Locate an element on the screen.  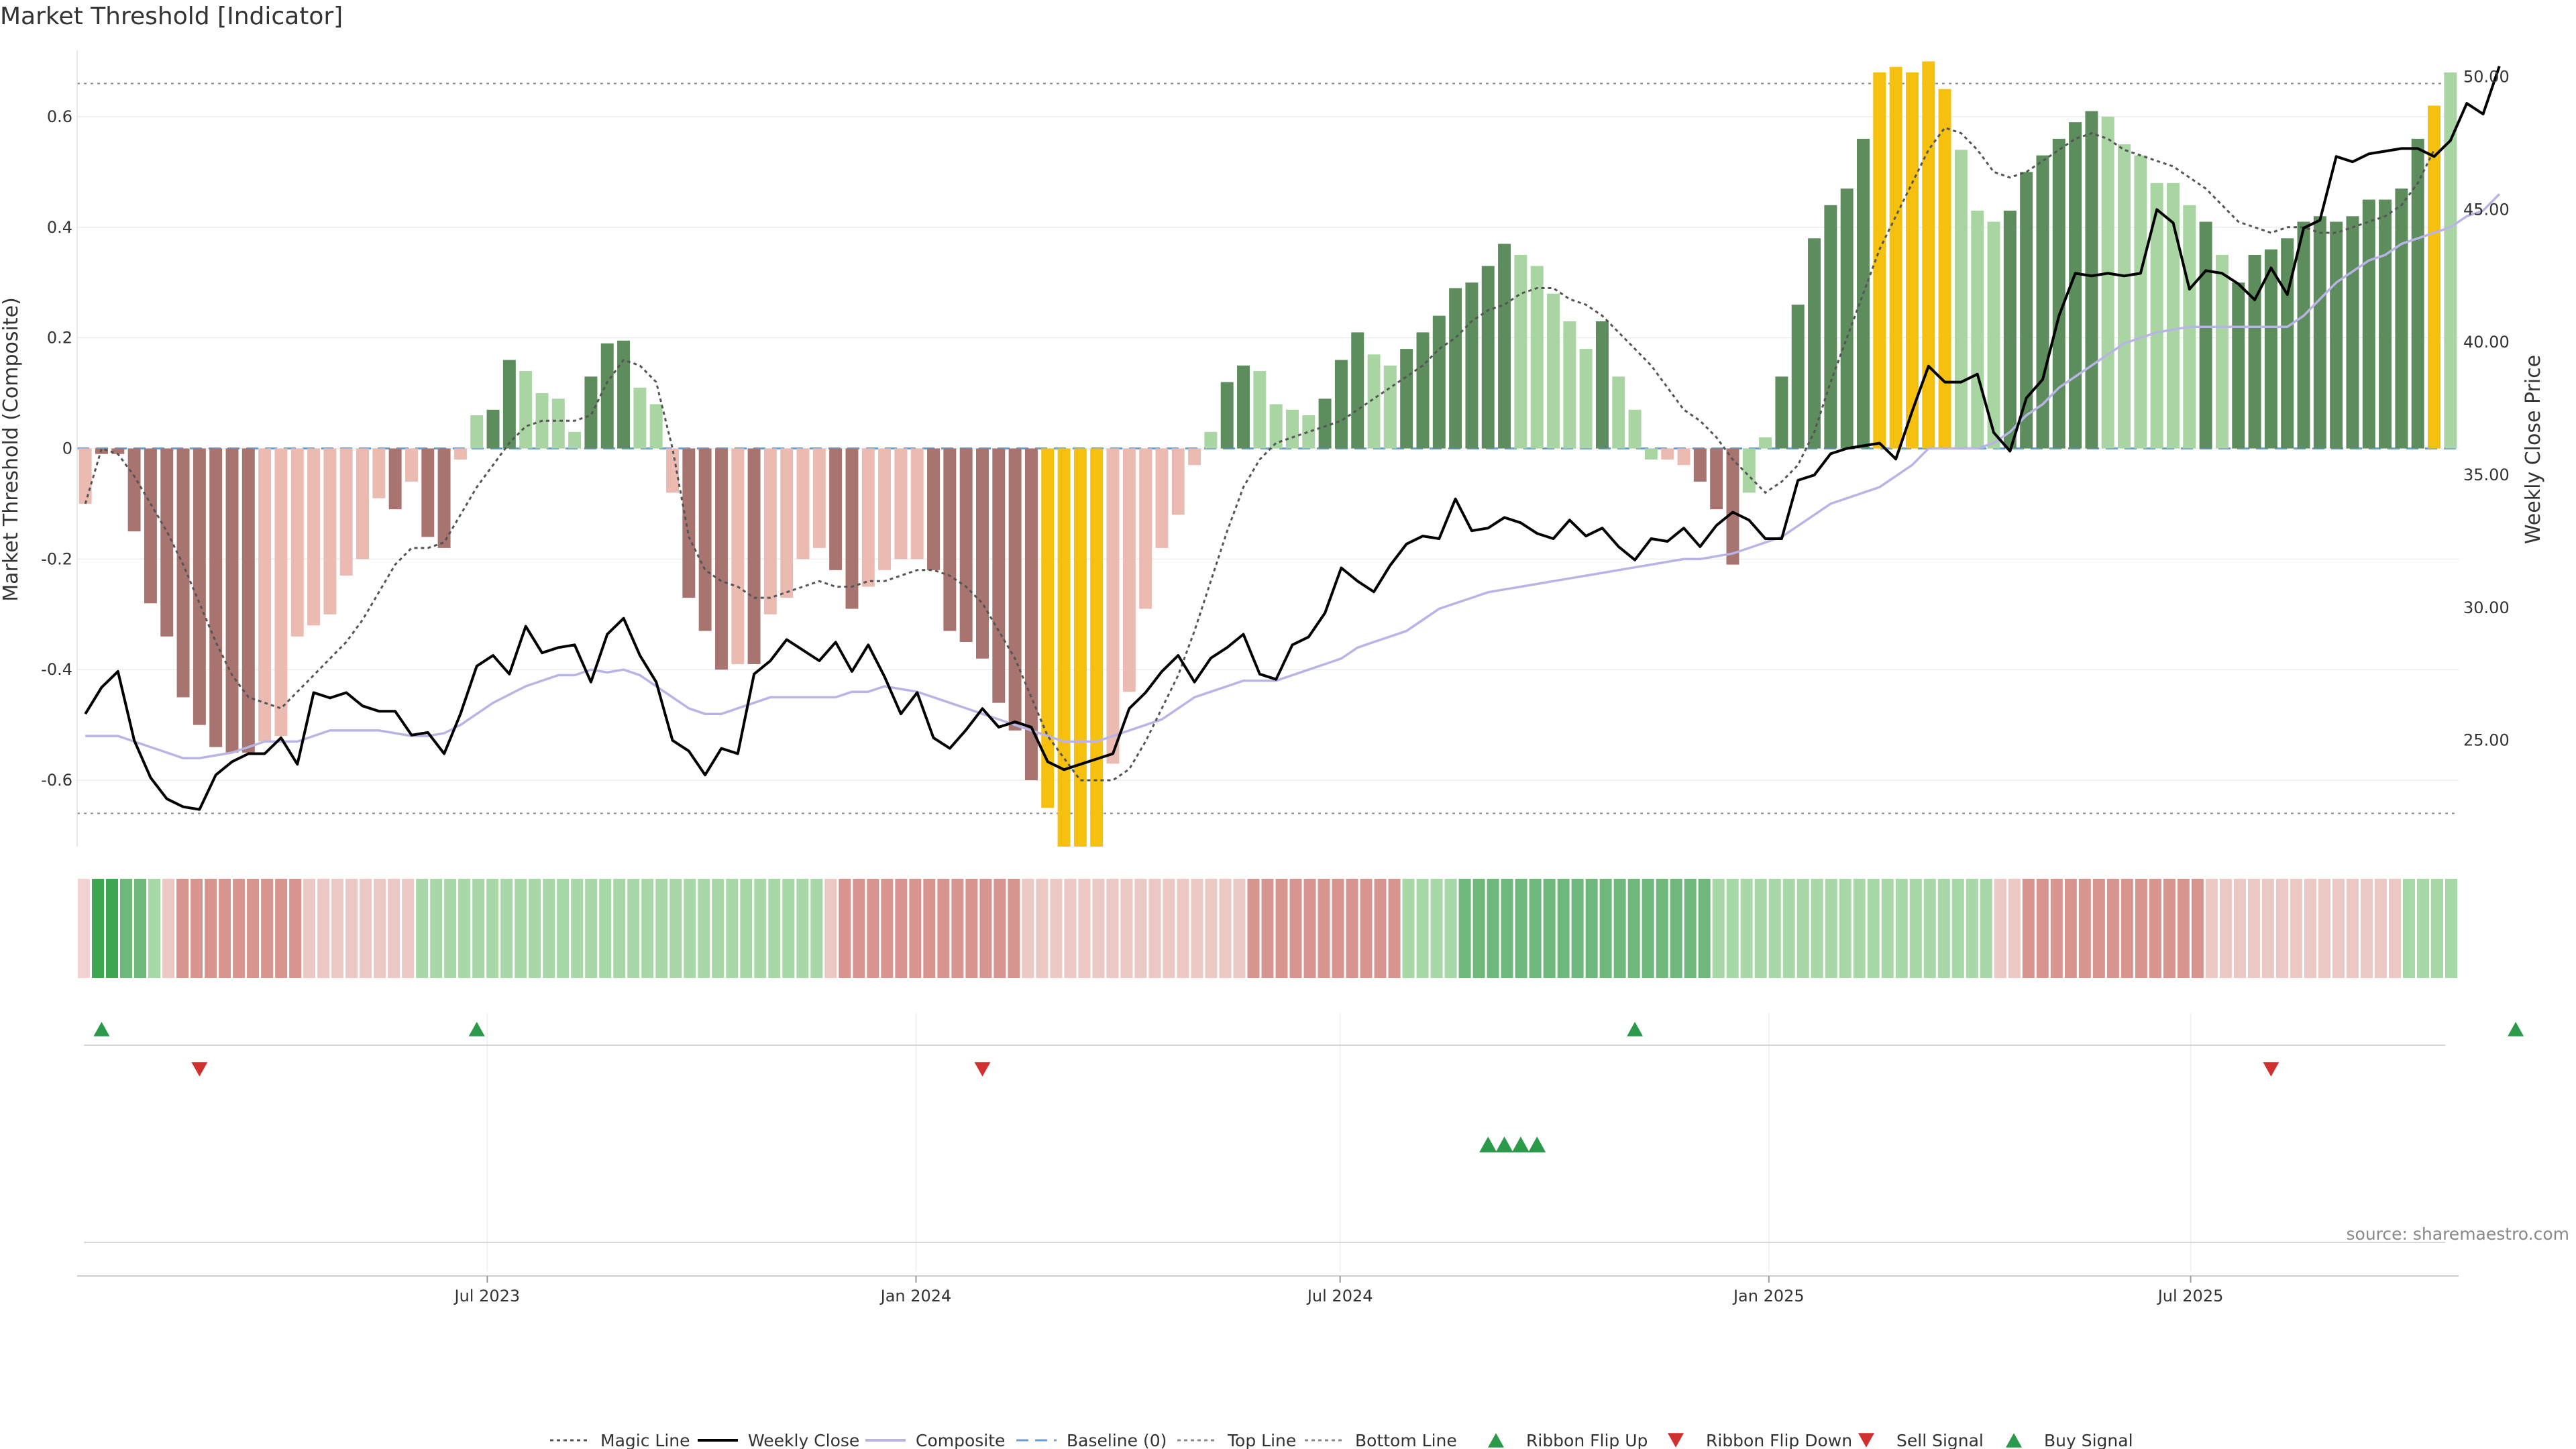
legend-item: Weekly Close is located at coordinates (778, 1440).